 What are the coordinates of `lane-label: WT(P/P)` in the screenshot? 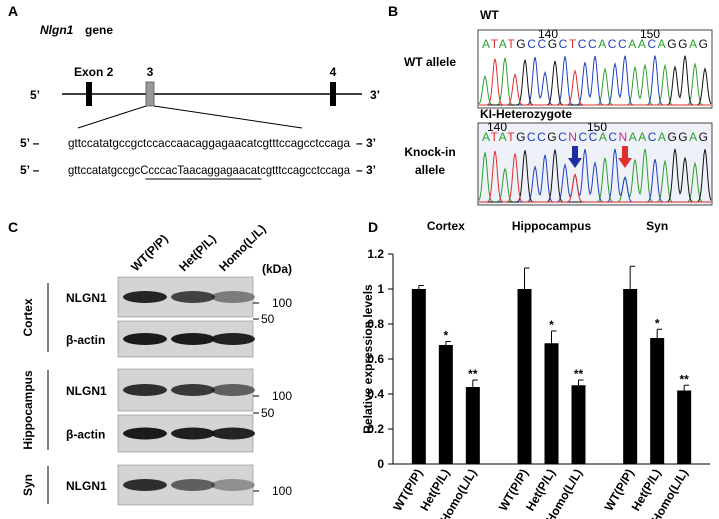 It's located at (149, 253).